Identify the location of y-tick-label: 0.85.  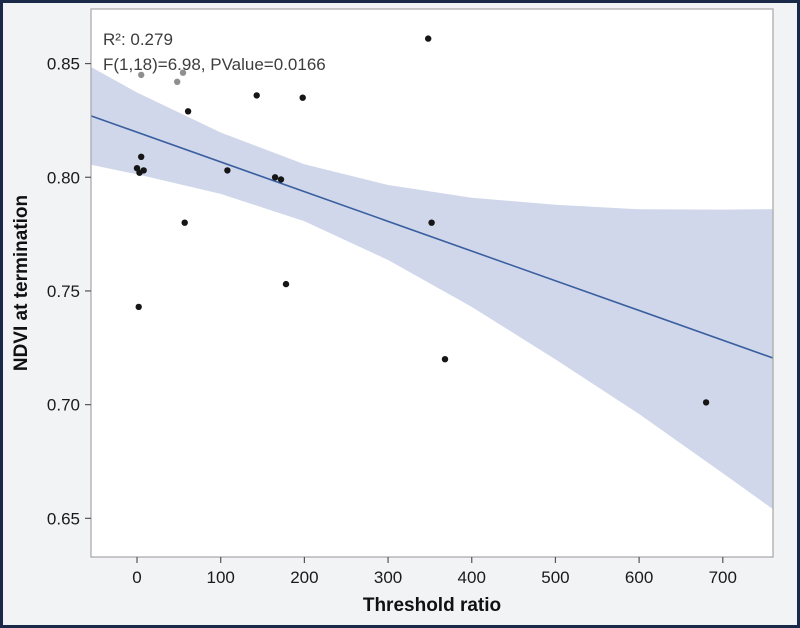
(63, 64).